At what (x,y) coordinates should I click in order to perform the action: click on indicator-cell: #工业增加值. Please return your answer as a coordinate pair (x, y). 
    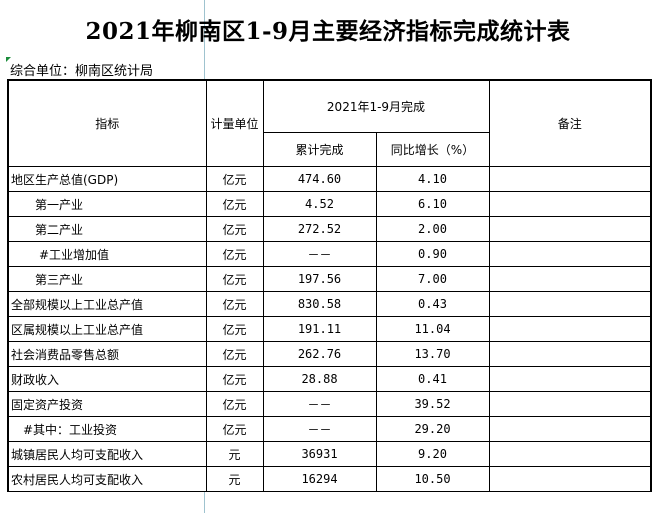
    Looking at the image, I should click on (107, 254).